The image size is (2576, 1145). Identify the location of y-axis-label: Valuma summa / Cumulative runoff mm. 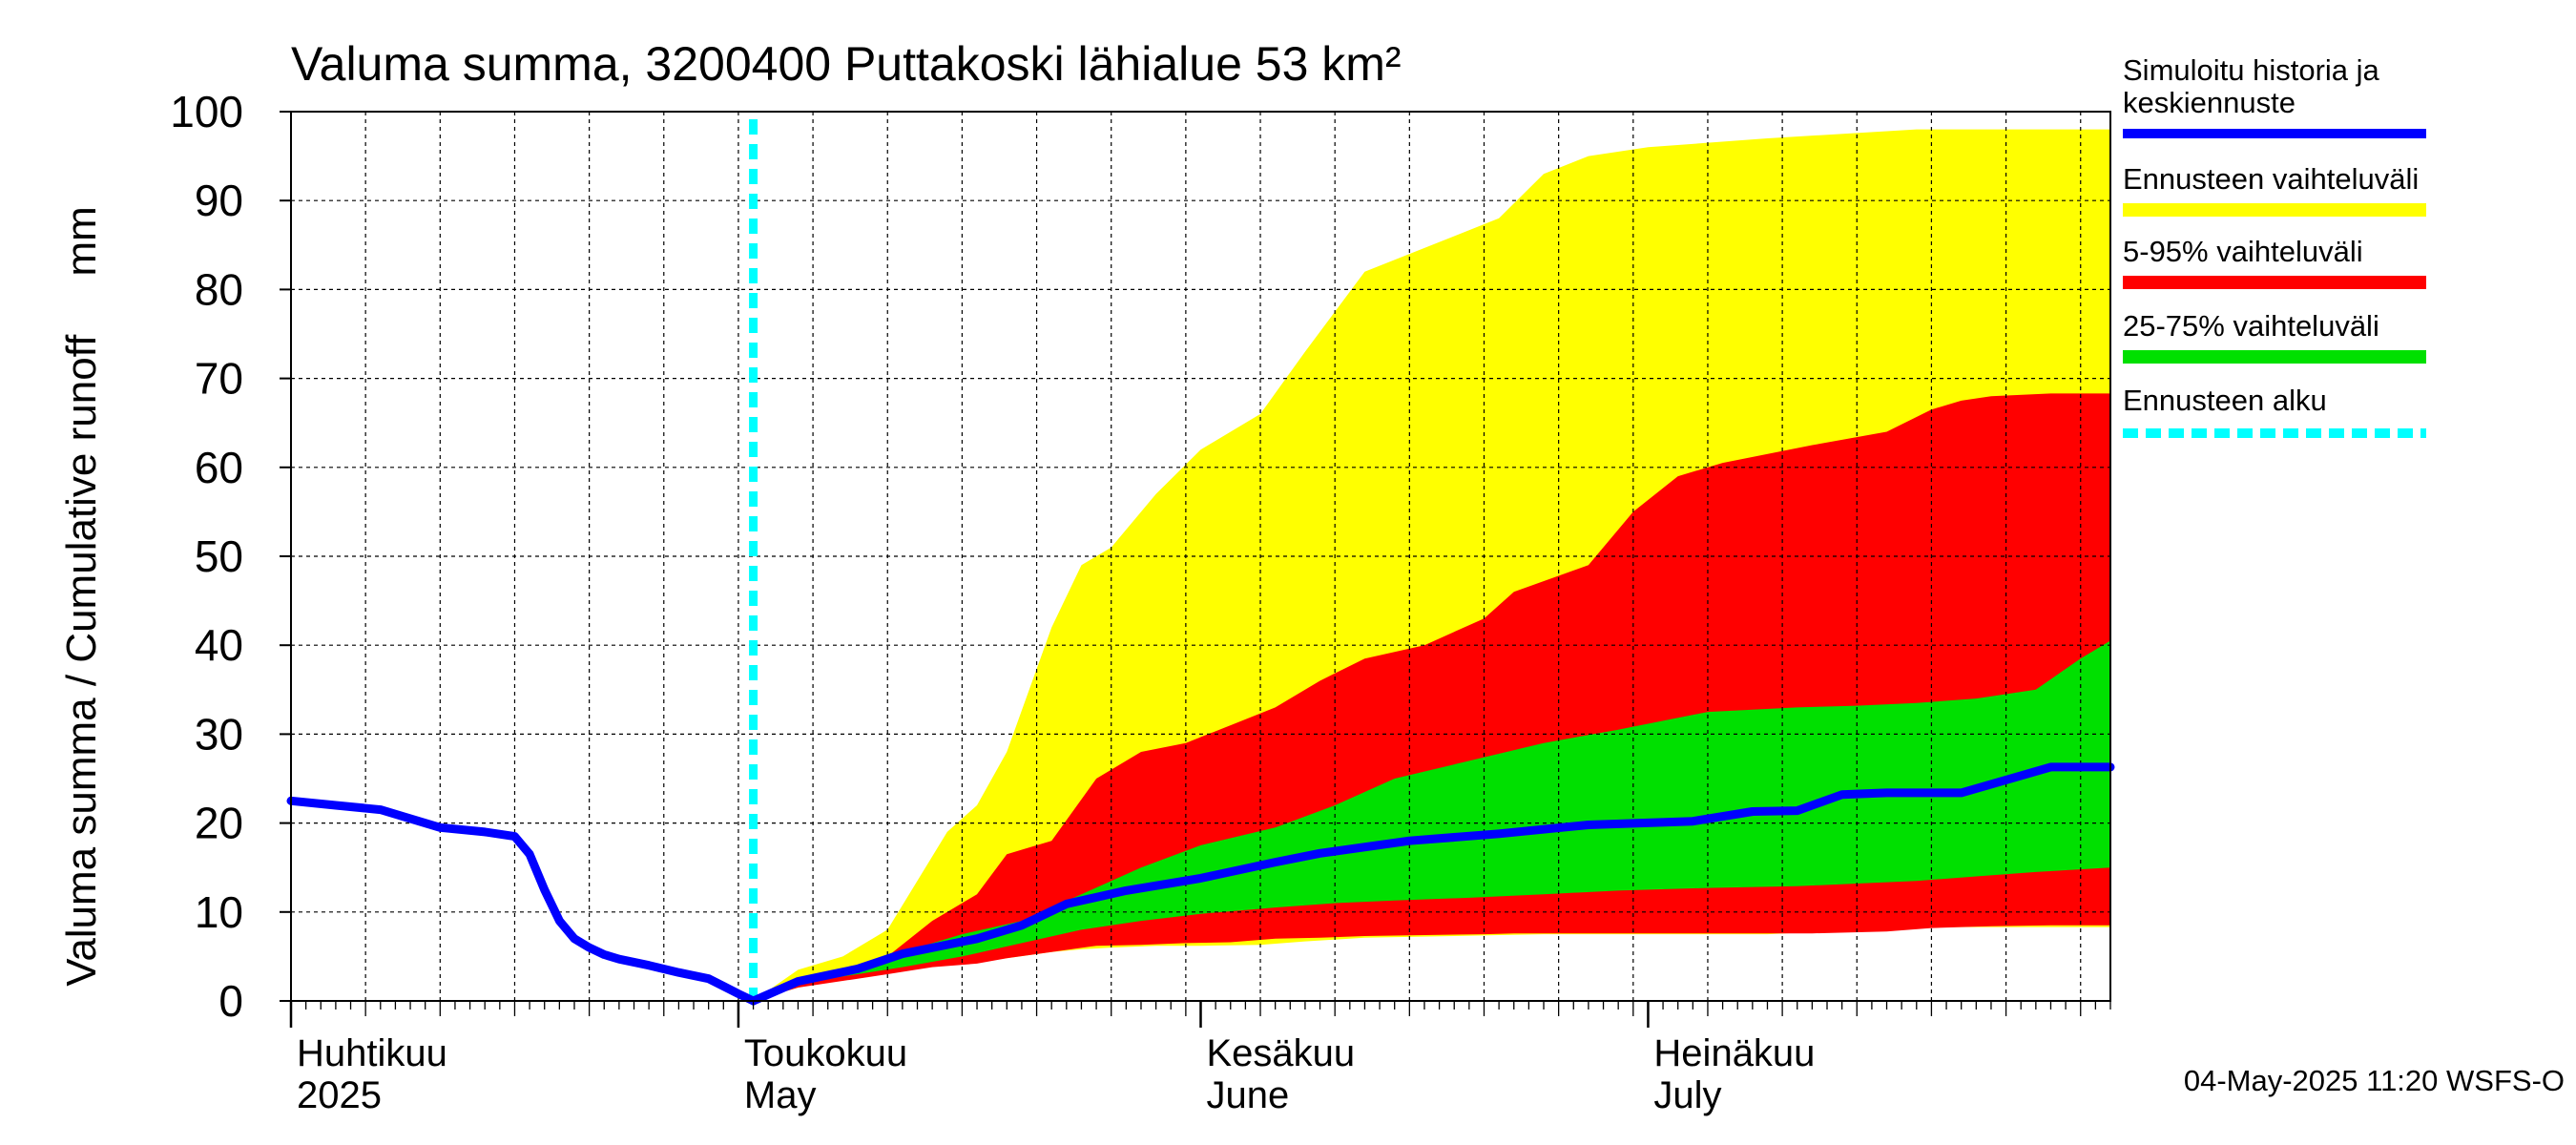
(81, 596).